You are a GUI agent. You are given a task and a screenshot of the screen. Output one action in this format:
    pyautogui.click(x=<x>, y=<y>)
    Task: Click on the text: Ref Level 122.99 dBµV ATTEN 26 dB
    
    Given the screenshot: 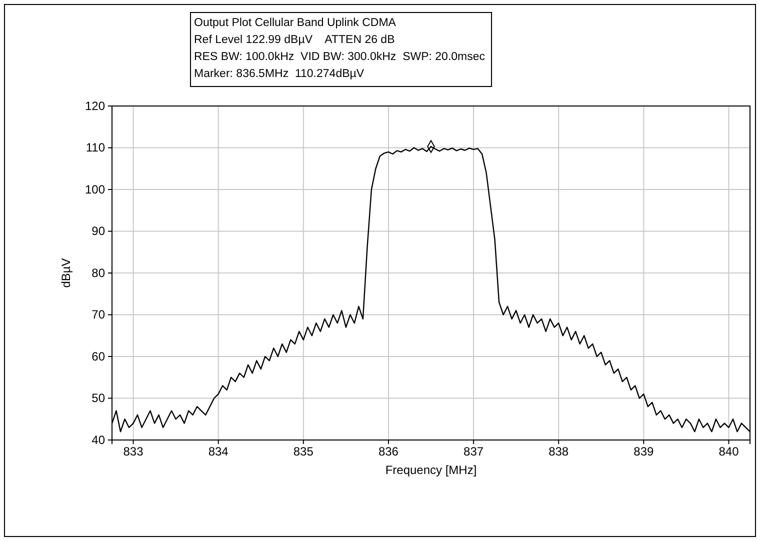 What is the action you would take?
    pyautogui.click(x=295, y=40)
    